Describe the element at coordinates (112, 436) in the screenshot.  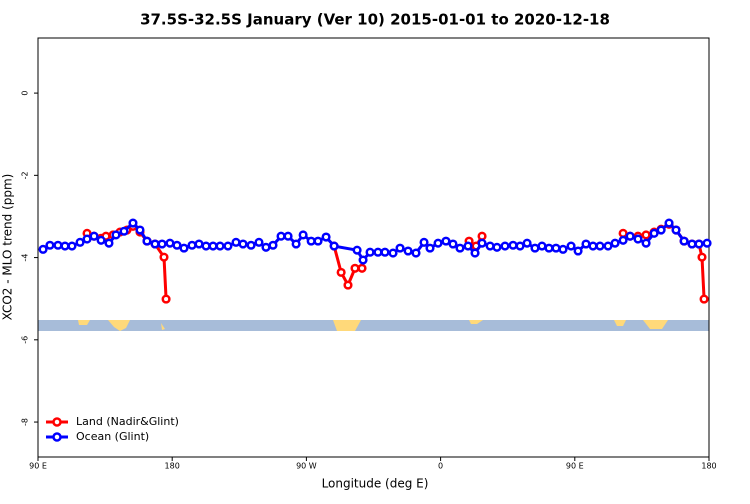
I see `legend-label: Ocean (Glint)` at that location.